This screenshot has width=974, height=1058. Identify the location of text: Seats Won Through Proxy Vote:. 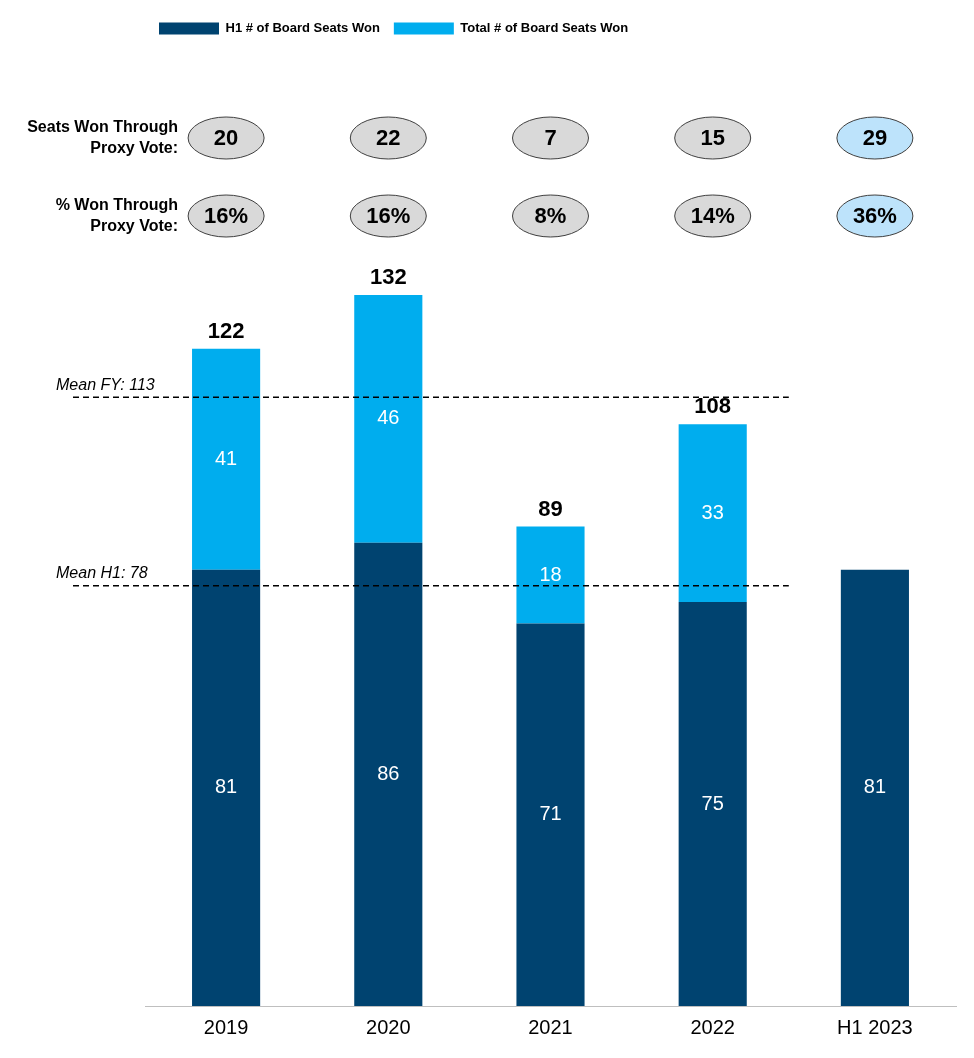
(102, 137).